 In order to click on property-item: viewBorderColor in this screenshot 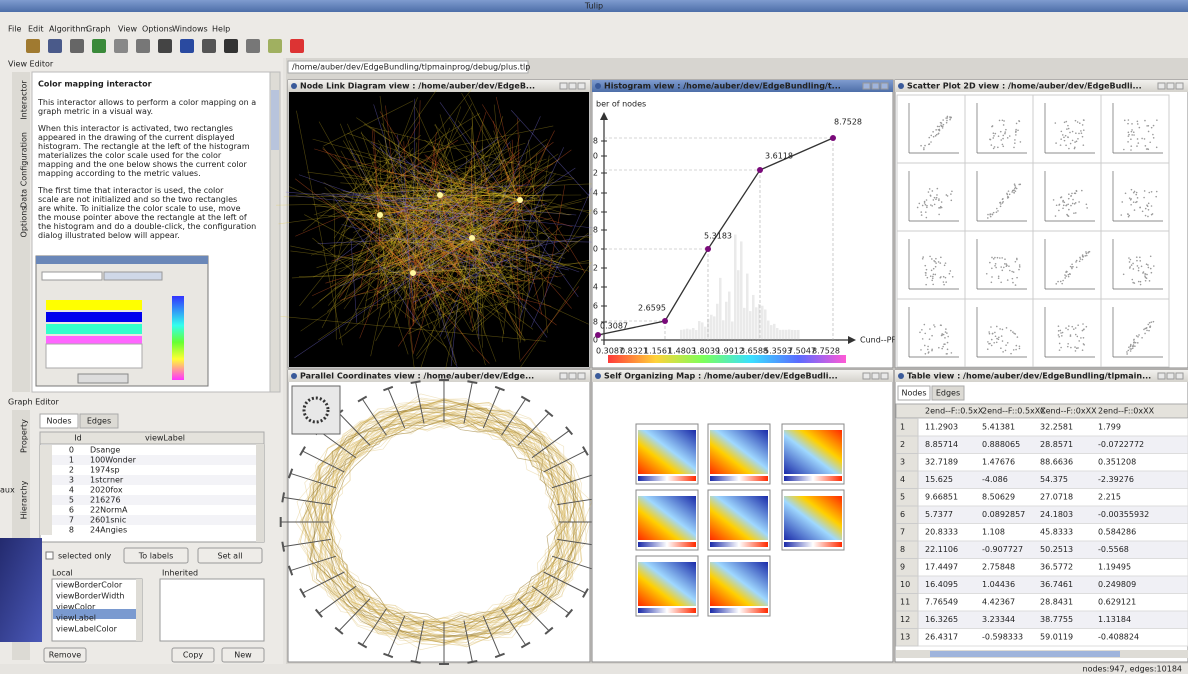, I will do `click(89, 585)`.